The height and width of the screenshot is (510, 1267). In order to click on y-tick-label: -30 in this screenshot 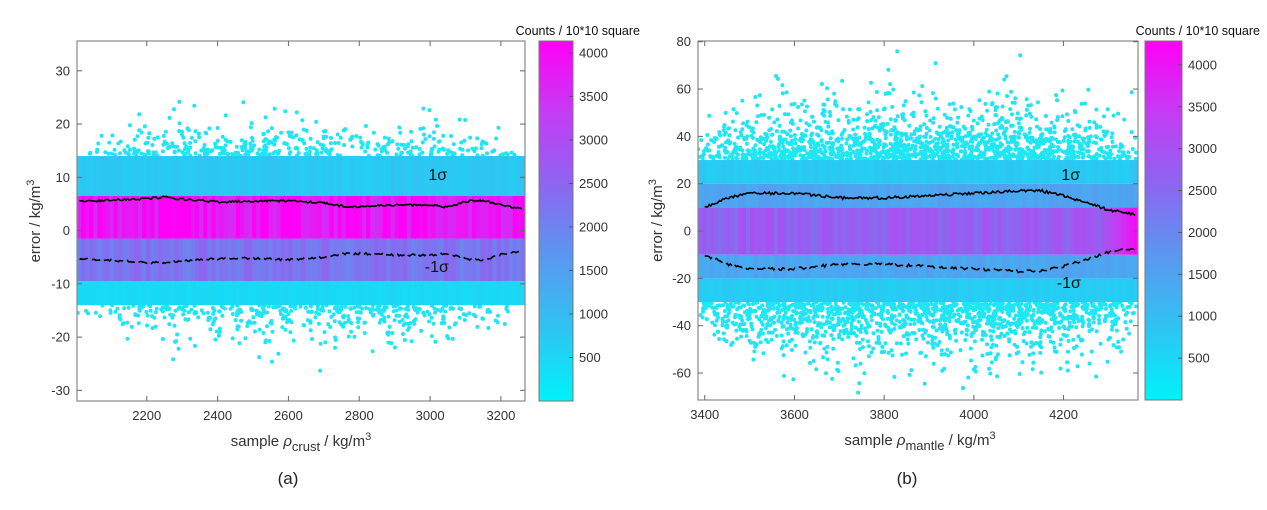, I will do `click(60, 390)`.